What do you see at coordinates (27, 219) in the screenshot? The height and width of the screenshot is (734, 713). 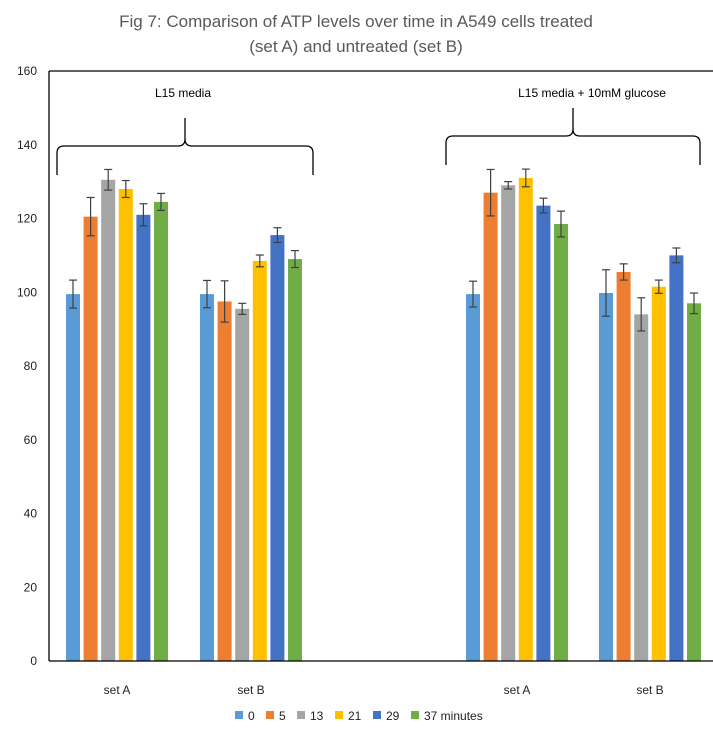 I see `y-tick-label: 120` at bounding box center [27, 219].